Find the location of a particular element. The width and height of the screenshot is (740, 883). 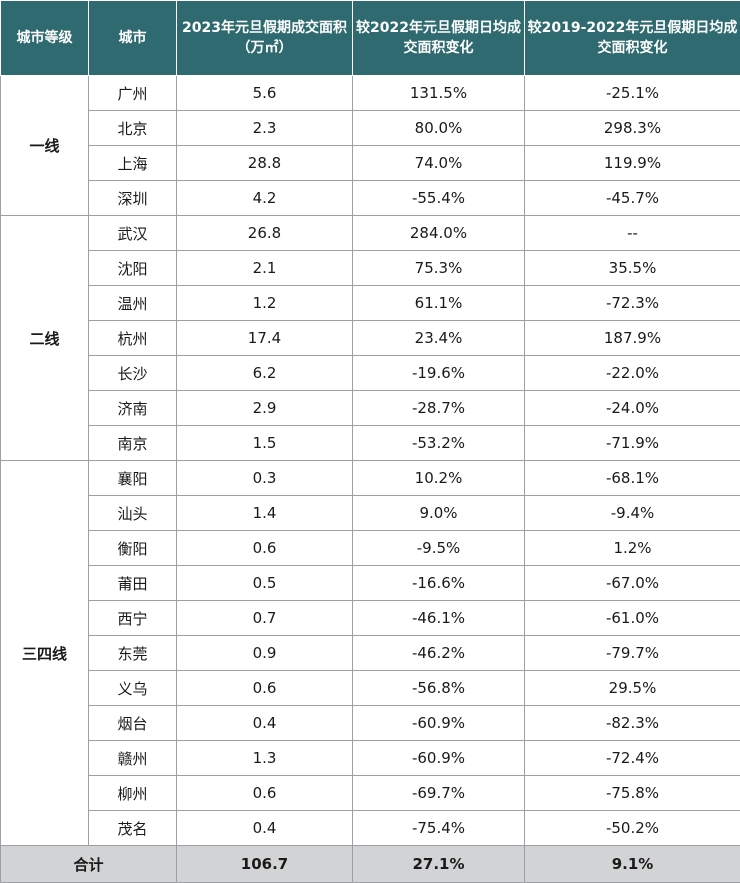

change-2022-cell: -46.2% is located at coordinates (439, 653).